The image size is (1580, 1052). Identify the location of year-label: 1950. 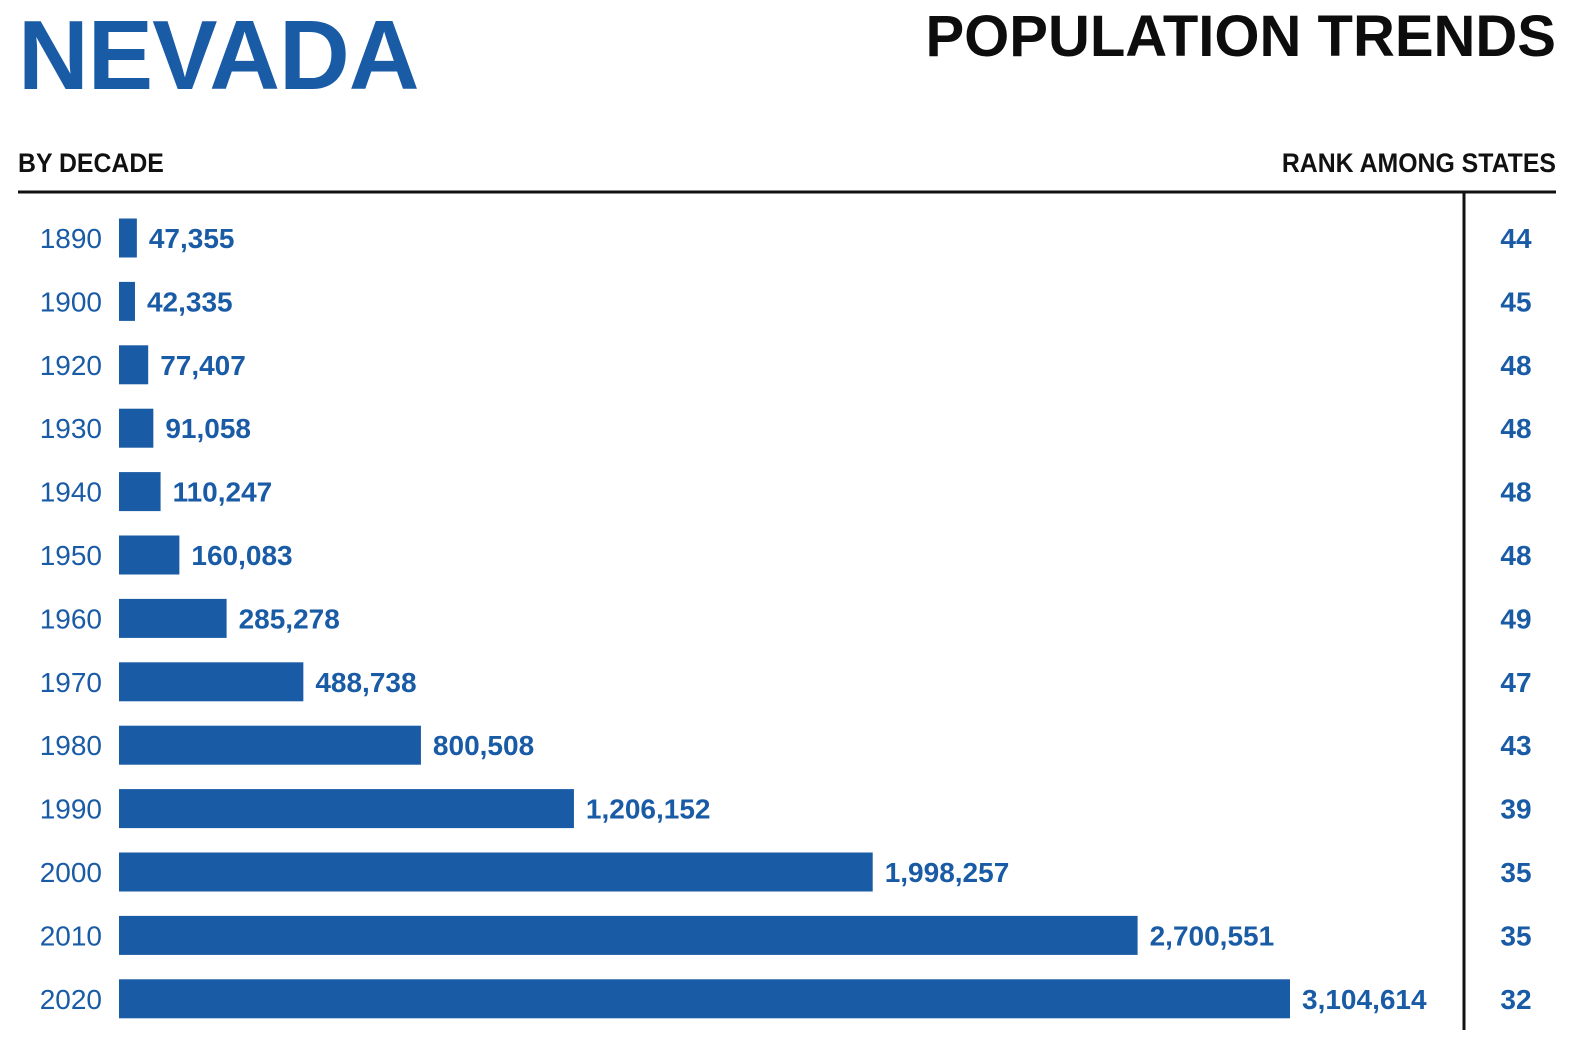
(71, 555).